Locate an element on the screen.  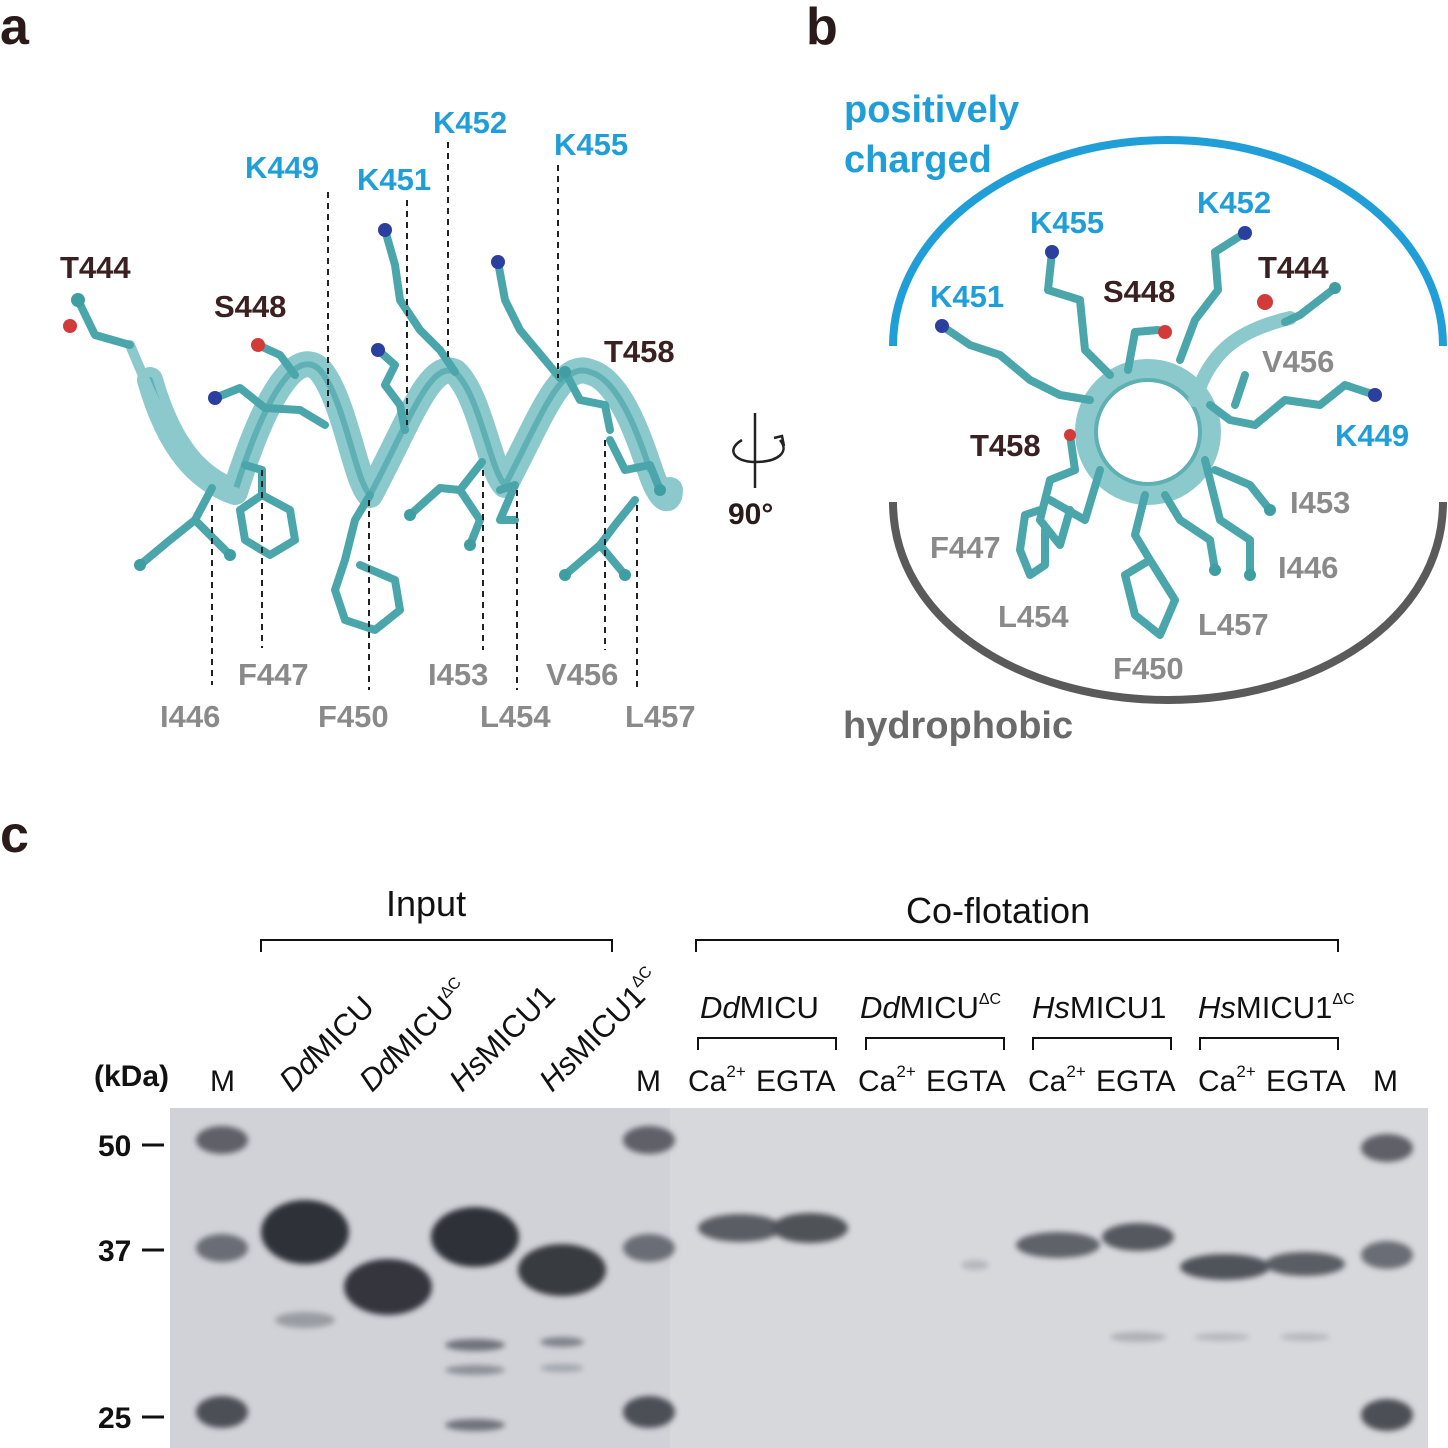
coflot-label-3: HsMICU1 is located at coordinates (1099, 1007).